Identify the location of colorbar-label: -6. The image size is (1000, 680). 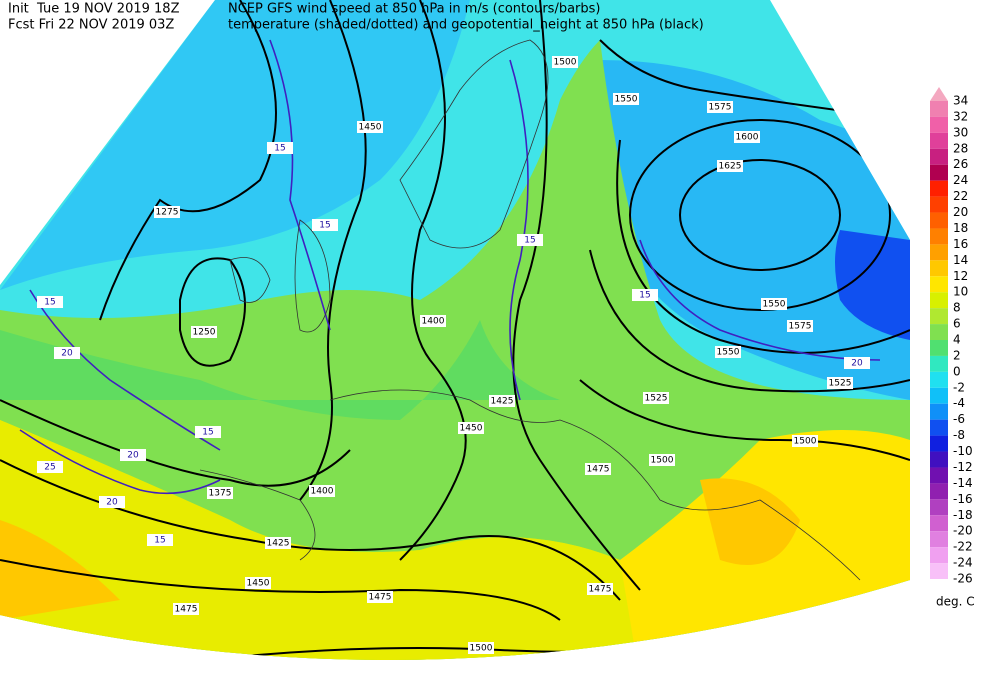
(959, 419).